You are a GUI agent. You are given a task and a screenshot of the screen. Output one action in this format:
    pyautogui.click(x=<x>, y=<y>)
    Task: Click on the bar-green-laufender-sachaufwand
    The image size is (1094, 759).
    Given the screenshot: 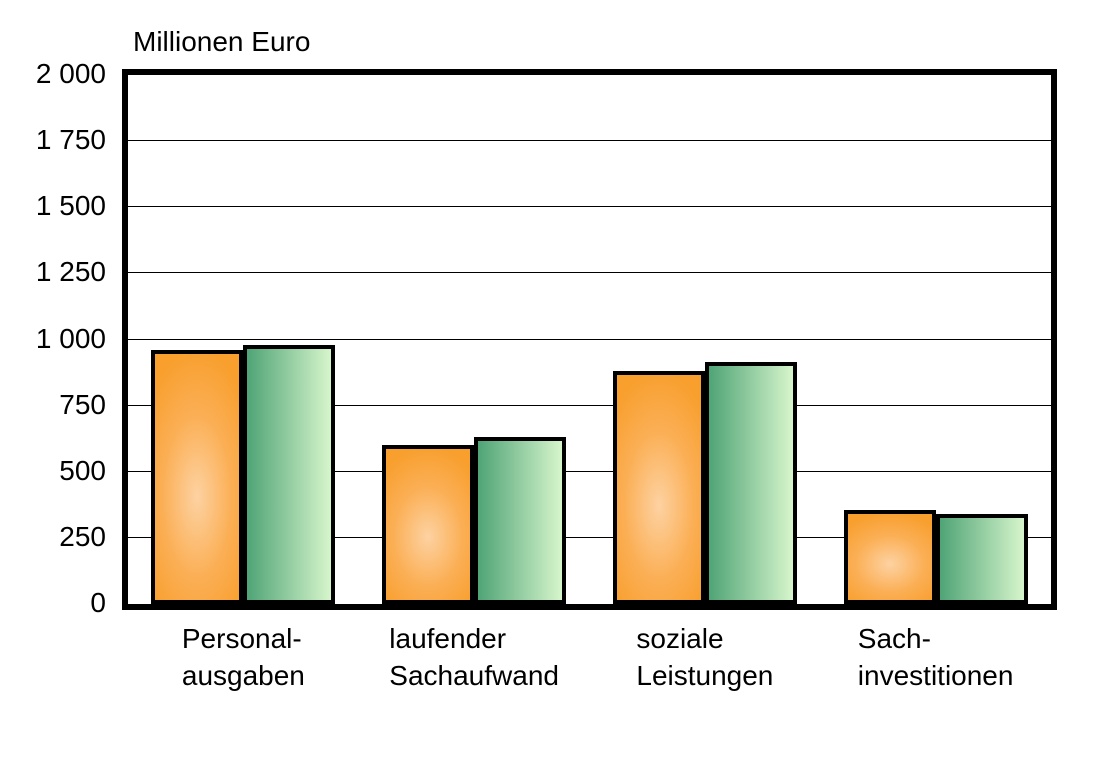 What is the action you would take?
    pyautogui.click(x=520, y=520)
    